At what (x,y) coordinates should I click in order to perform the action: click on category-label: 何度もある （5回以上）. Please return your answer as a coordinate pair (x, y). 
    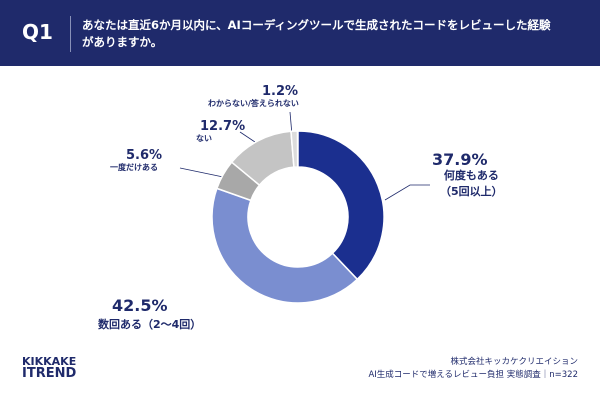
    Looking at the image, I should click on (471, 183).